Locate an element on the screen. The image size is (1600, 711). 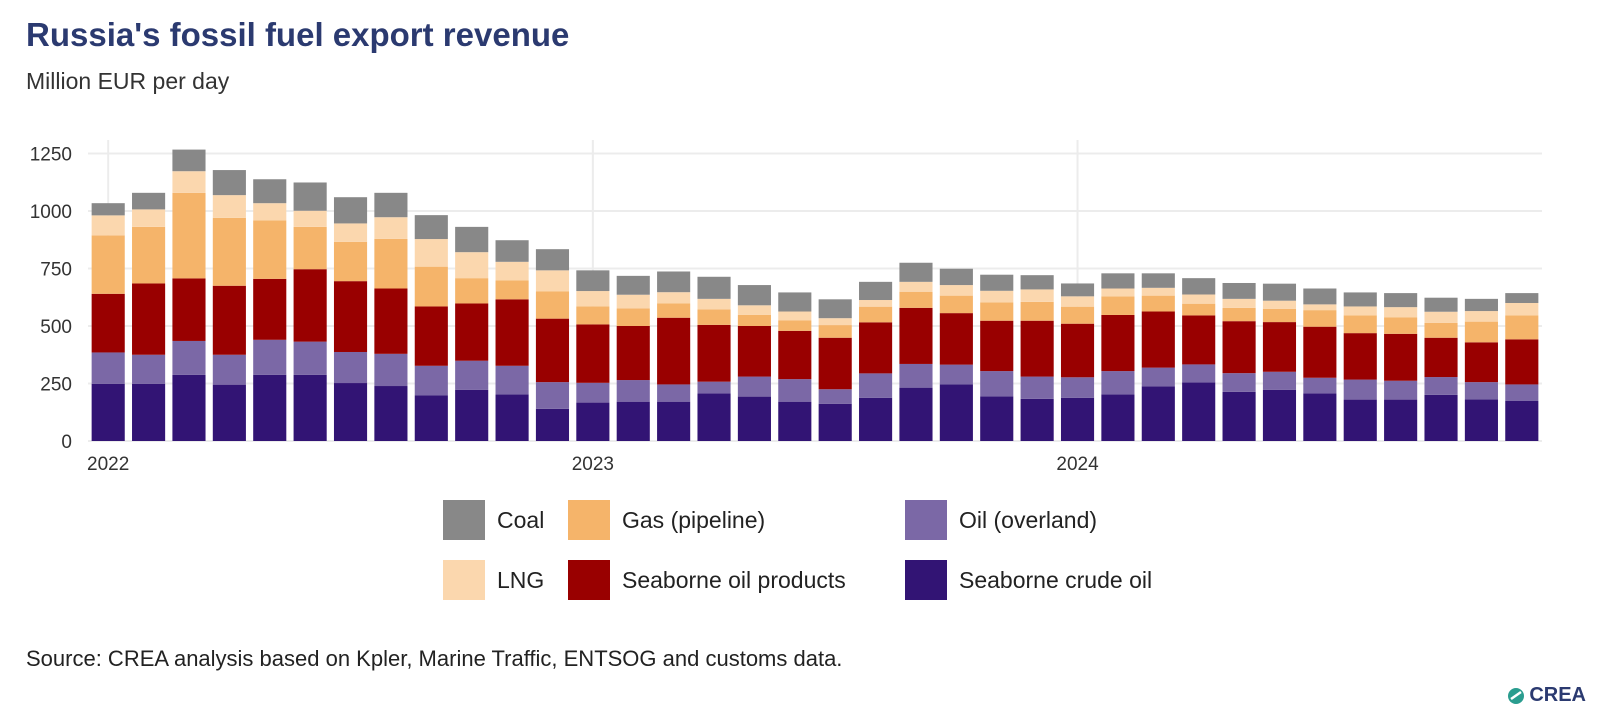
chart-subtitle: Million EUR per day is located at coordinates (128, 81).